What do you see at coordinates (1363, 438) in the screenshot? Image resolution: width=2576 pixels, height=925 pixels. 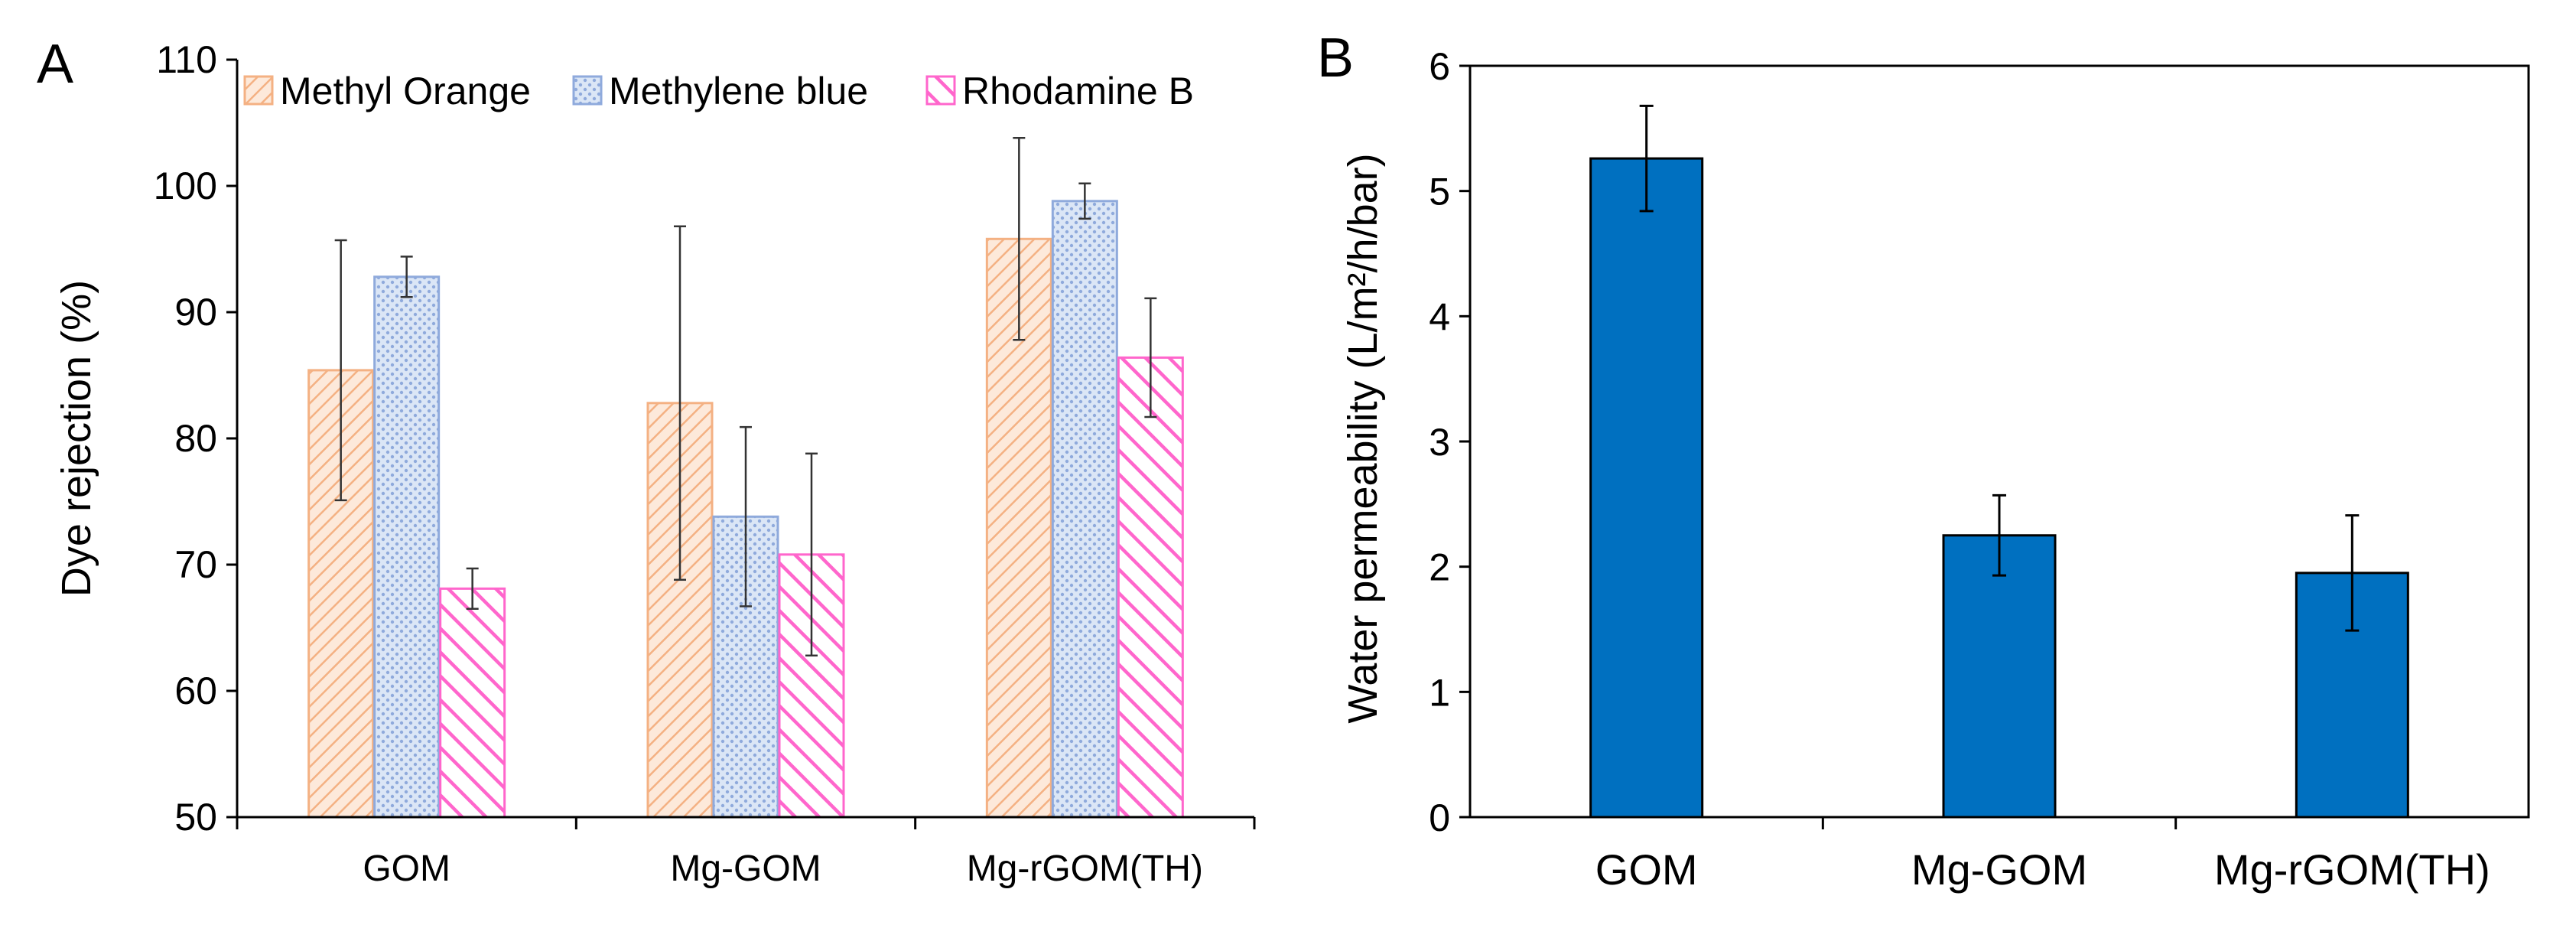 I see `chart-b-y-axis-label: Water permeability (L/m²/h/bar)` at bounding box center [1363, 438].